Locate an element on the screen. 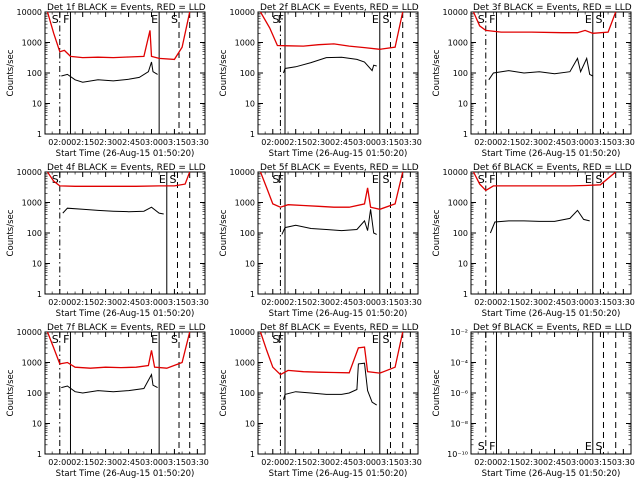  y-tick-label: 10⁻⁸ is located at coordinates (459, 424).